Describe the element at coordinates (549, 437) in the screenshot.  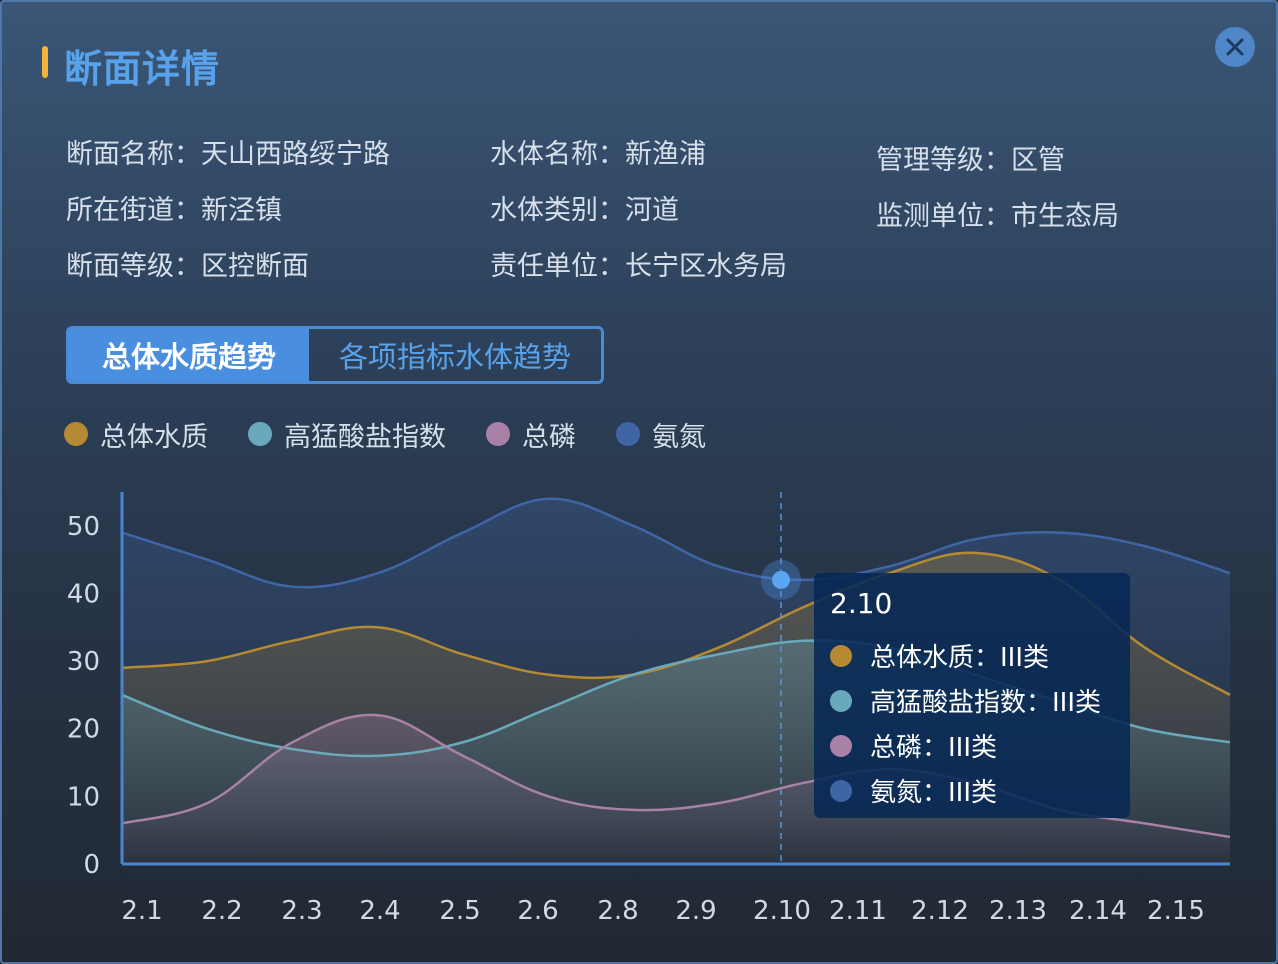
I see `legend-label: 总磷` at that location.